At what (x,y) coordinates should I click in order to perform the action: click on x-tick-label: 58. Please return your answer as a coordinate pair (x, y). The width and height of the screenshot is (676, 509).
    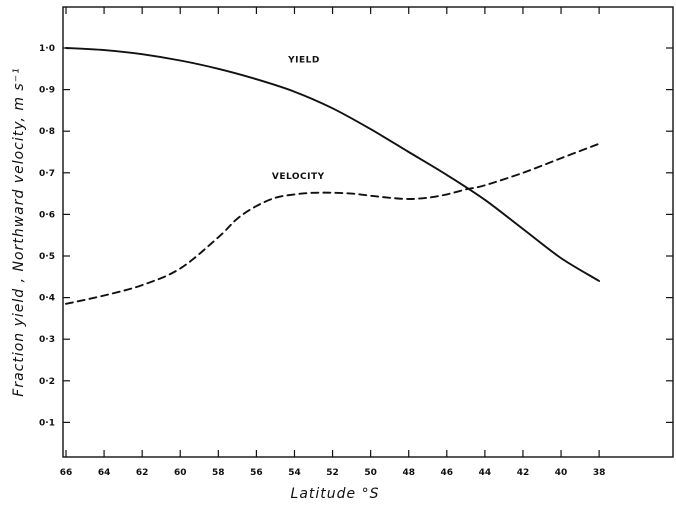
    Looking at the image, I should click on (218, 473).